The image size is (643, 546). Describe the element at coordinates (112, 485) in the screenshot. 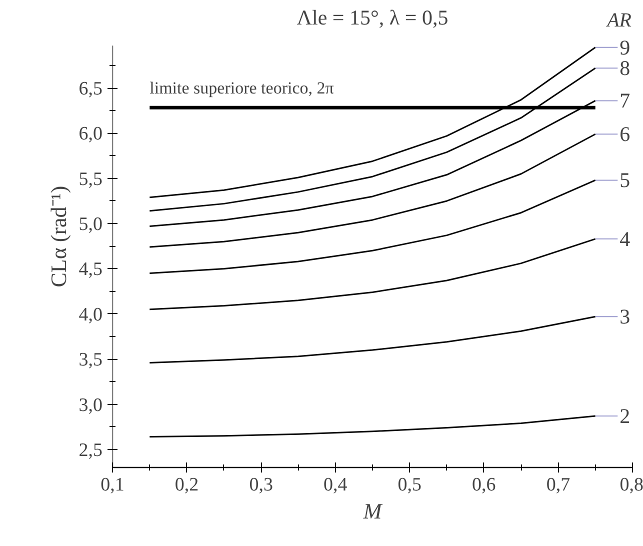

I see `x-tick-label: 0,1` at that location.